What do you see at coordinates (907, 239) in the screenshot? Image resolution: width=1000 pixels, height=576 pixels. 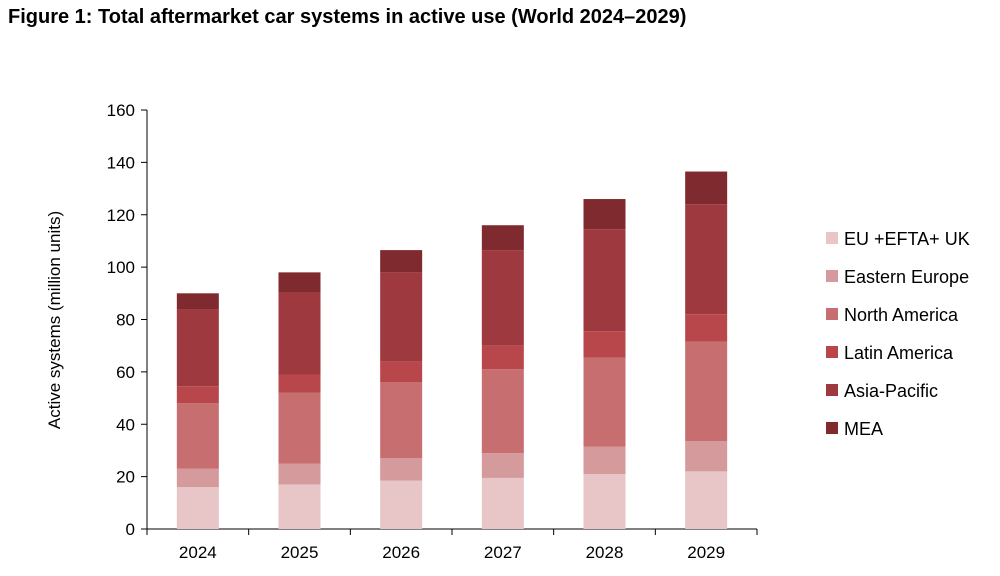 I see `legend-label: EU +EFTA+ UK` at bounding box center [907, 239].